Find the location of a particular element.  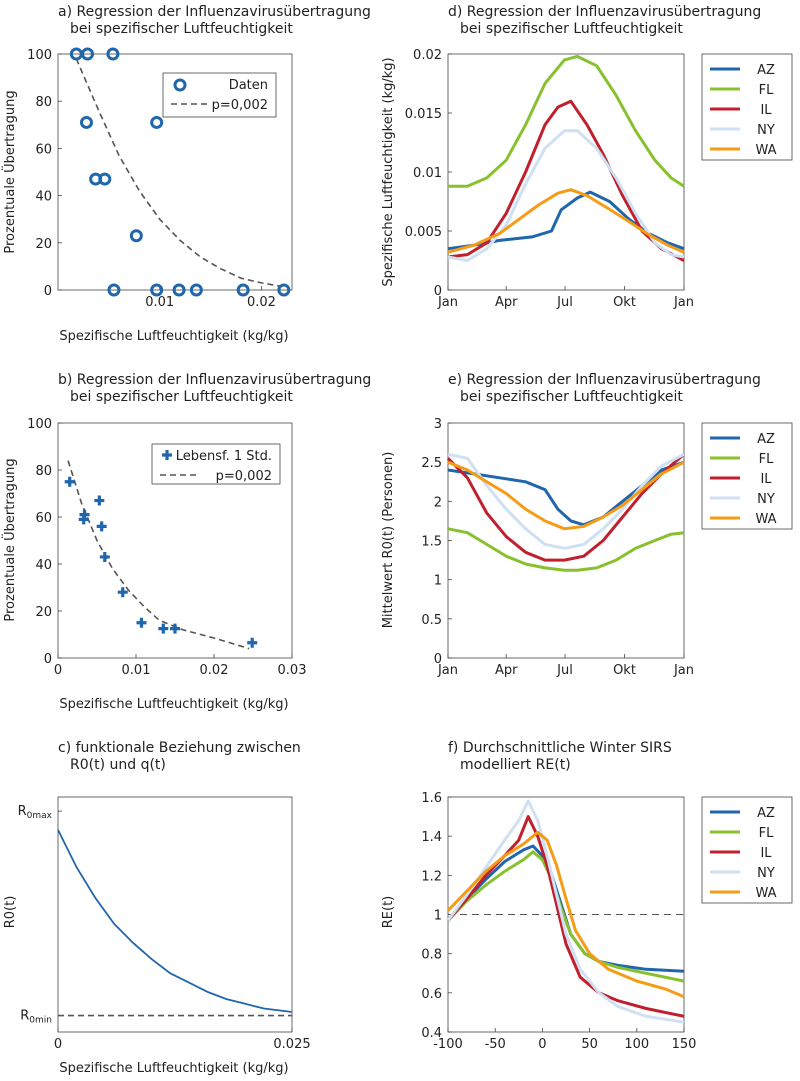

plot-frame-b is located at coordinates (175, 540).